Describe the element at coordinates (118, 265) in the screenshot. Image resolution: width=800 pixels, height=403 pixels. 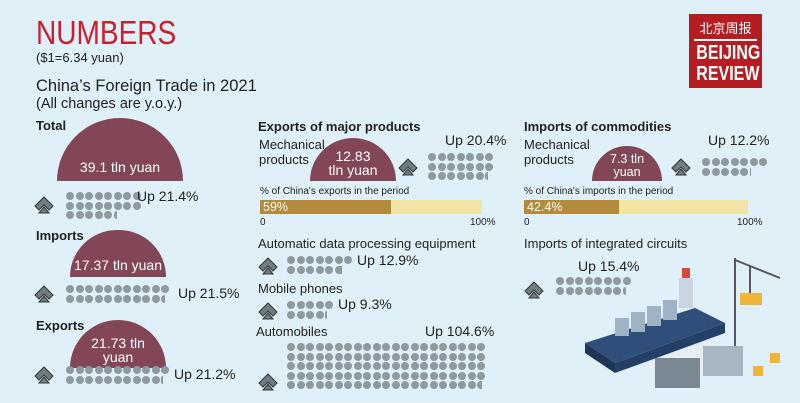
I see `imports-amount: 17.37 tln yuan` at that location.